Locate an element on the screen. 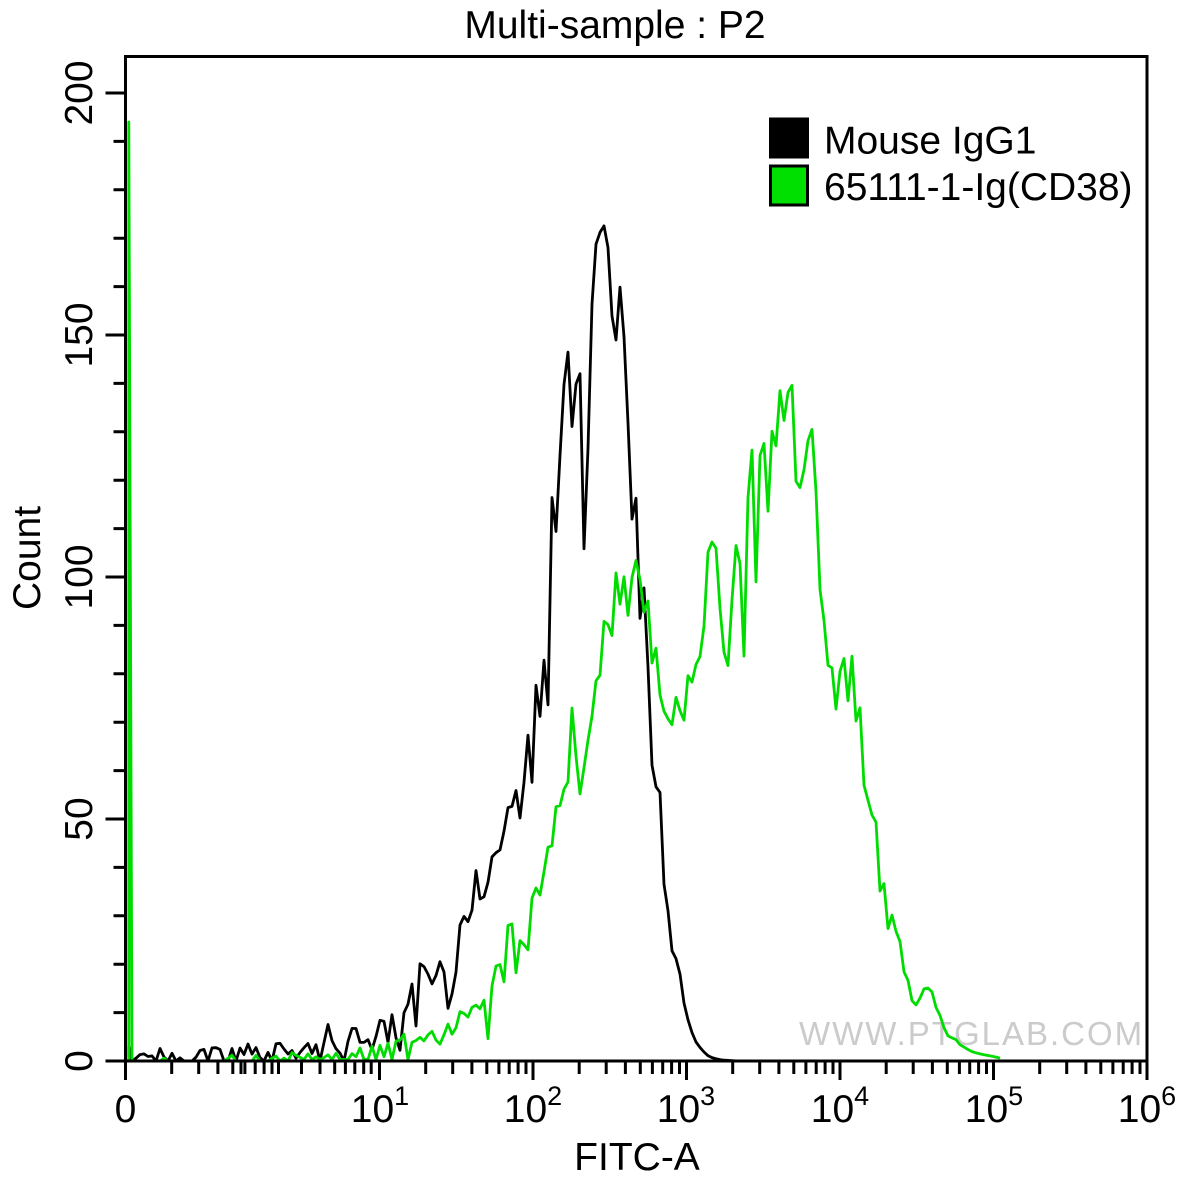 This screenshot has width=1193, height=1178. svg-text: Mouse IgG1 is located at coordinates (930, 141).